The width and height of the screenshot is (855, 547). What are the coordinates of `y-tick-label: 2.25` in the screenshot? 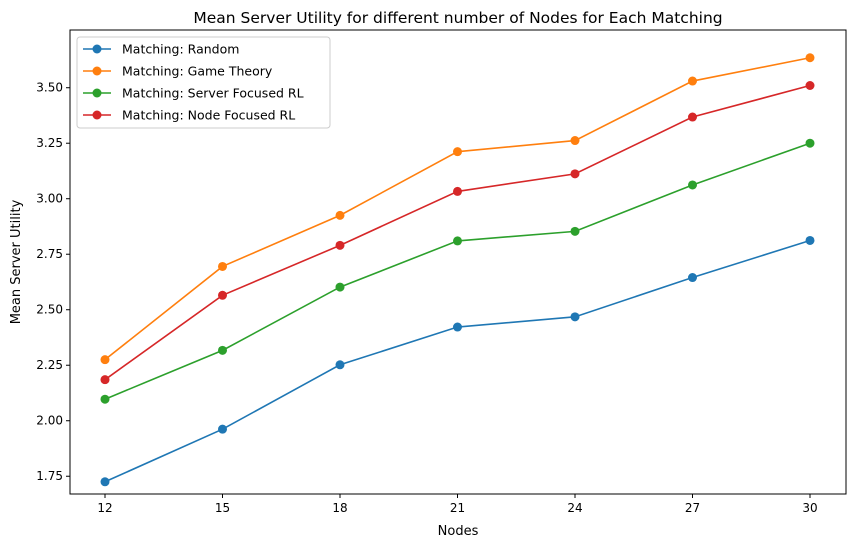 It's located at (49, 365).